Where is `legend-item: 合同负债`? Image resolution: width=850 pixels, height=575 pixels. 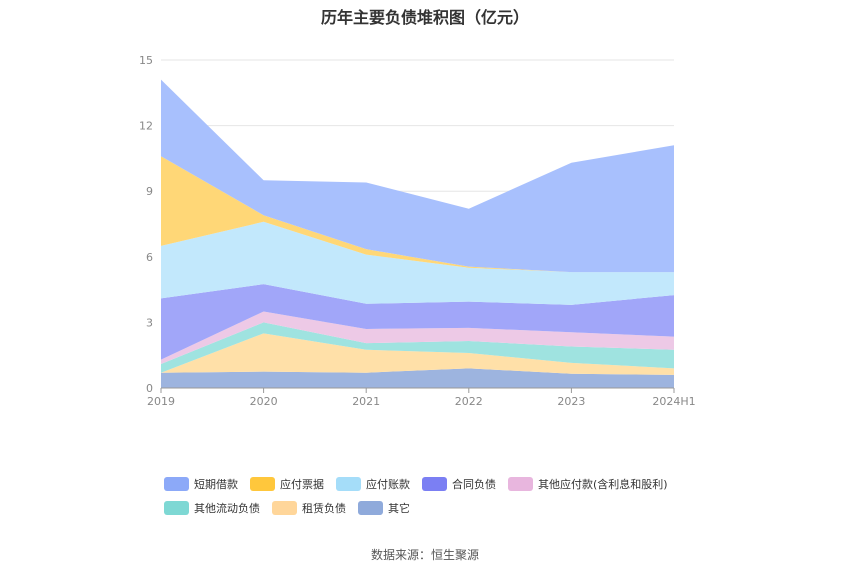
legend-item: 合同负债 is located at coordinates (459, 484).